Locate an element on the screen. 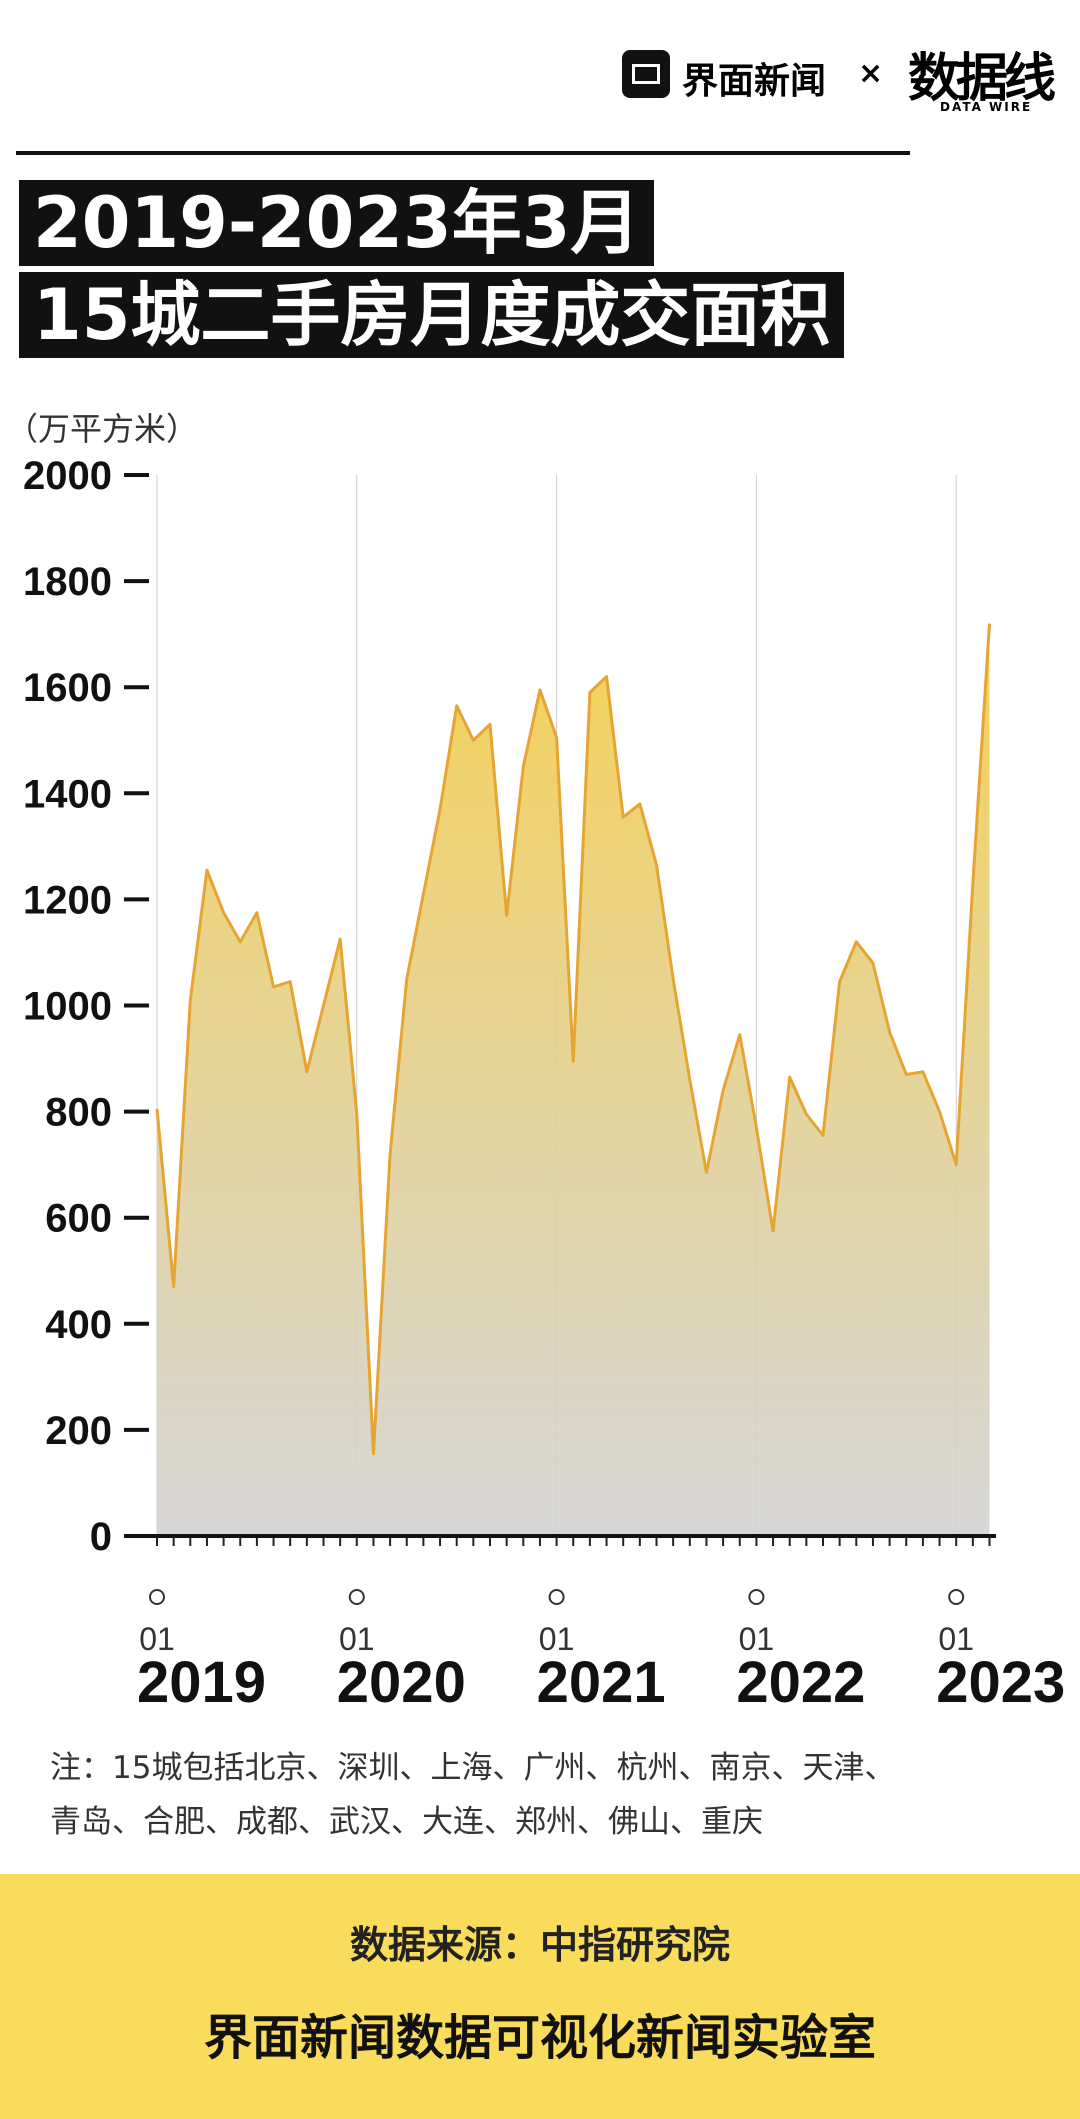  y-tick-label: 1800 is located at coordinates (67, 582).